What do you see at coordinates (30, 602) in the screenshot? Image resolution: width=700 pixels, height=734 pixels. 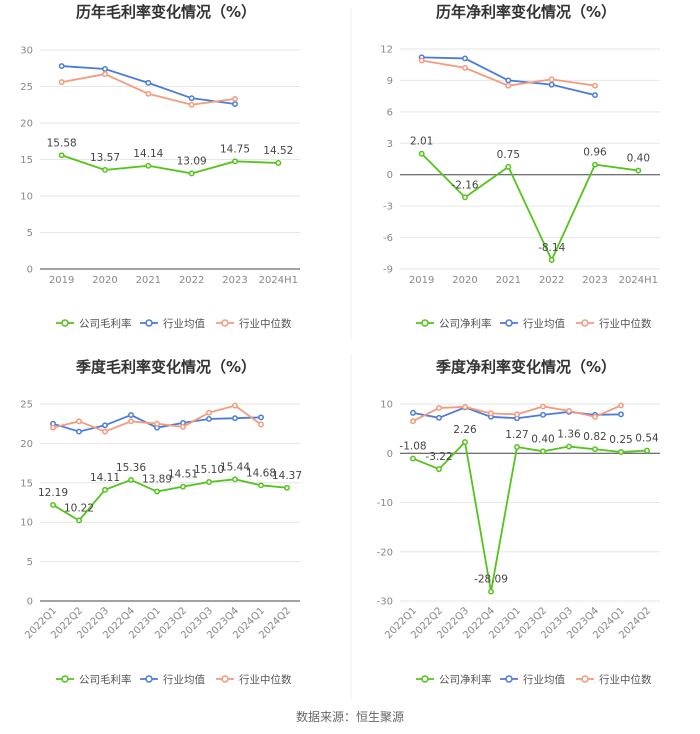 I see `y-tick-label: 0` at bounding box center [30, 602].